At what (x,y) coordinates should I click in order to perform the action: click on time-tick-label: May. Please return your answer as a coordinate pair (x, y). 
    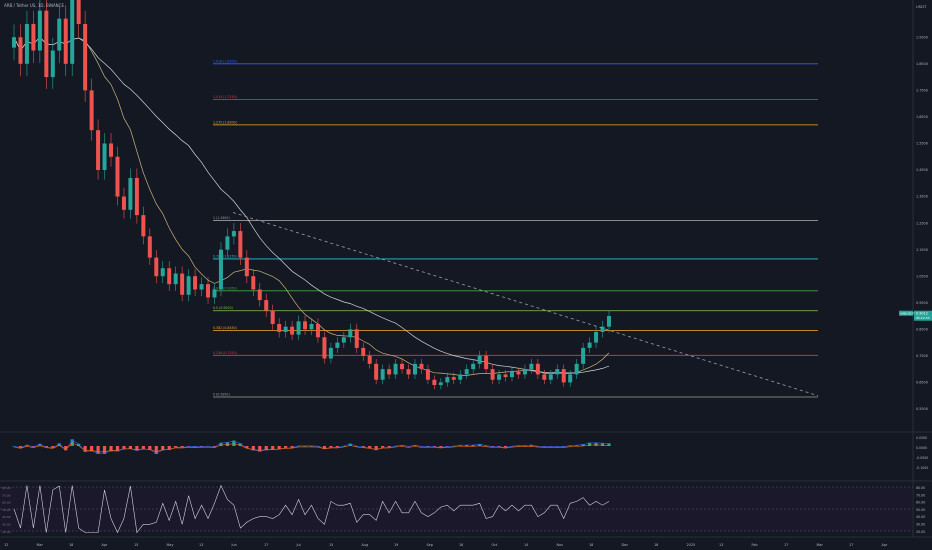
    Looking at the image, I should click on (170, 545).